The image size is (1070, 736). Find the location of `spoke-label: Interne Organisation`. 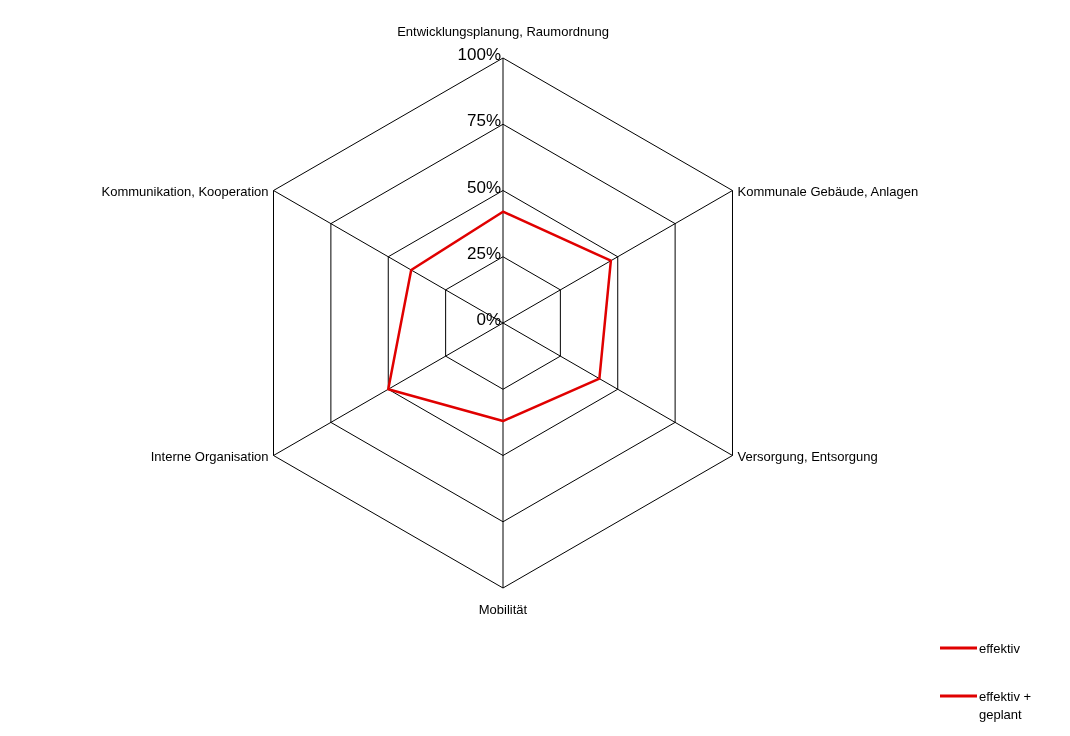

spoke-label: Interne Organisation is located at coordinates (209, 456).